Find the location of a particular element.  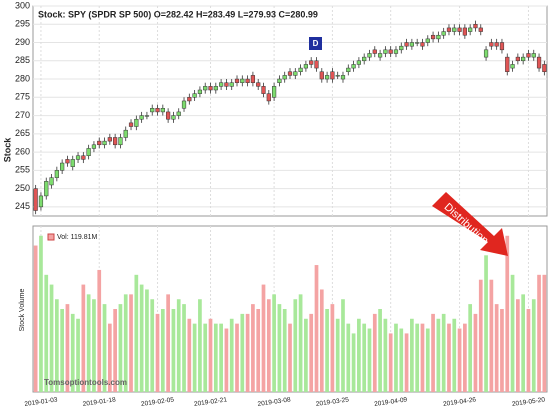

y-tick-label: 285 is located at coordinates (22, 60).